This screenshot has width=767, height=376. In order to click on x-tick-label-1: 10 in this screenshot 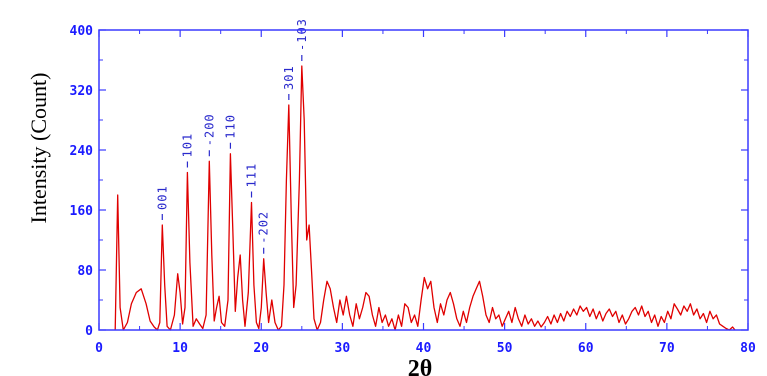, I will do `click(180, 348)`.